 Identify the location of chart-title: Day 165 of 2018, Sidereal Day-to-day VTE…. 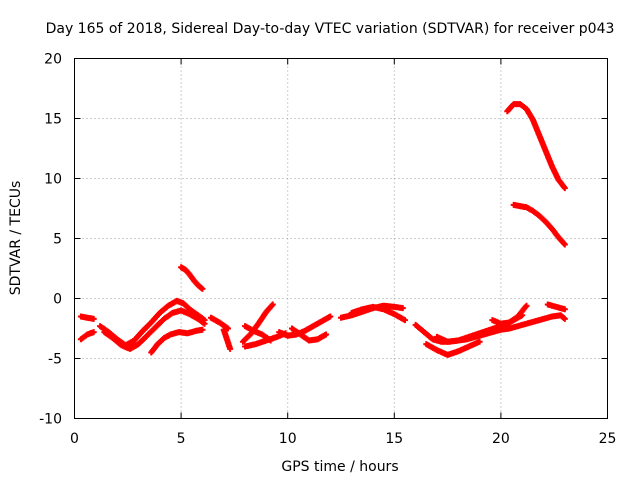
(330, 29).